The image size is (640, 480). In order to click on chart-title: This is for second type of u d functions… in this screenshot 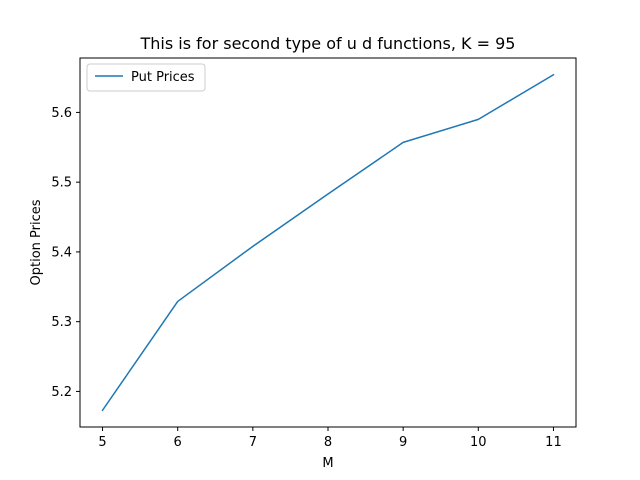, I will do `click(328, 43)`.